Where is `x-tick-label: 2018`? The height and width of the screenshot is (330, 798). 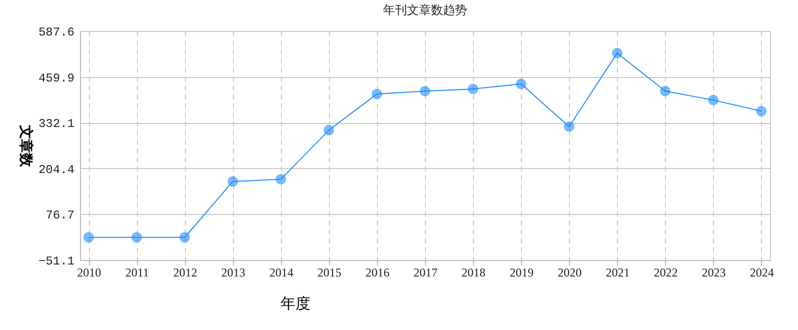 x-tick-label: 2018 is located at coordinates (474, 273).